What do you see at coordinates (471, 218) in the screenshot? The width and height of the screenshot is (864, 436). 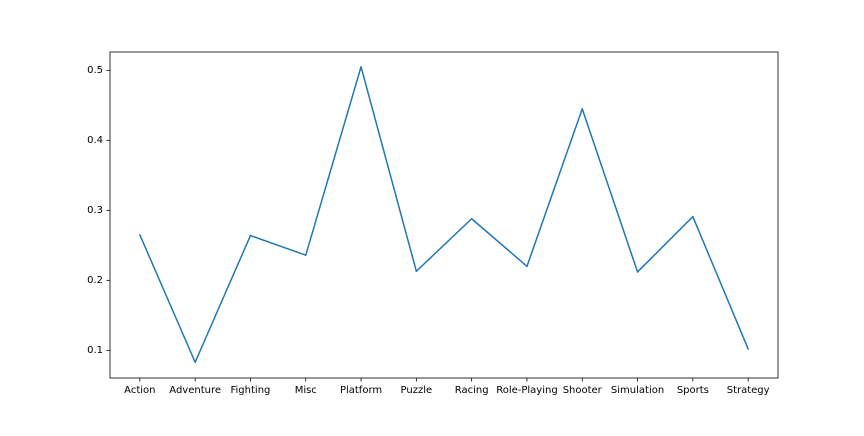 I see `data-point-racing` at bounding box center [471, 218].